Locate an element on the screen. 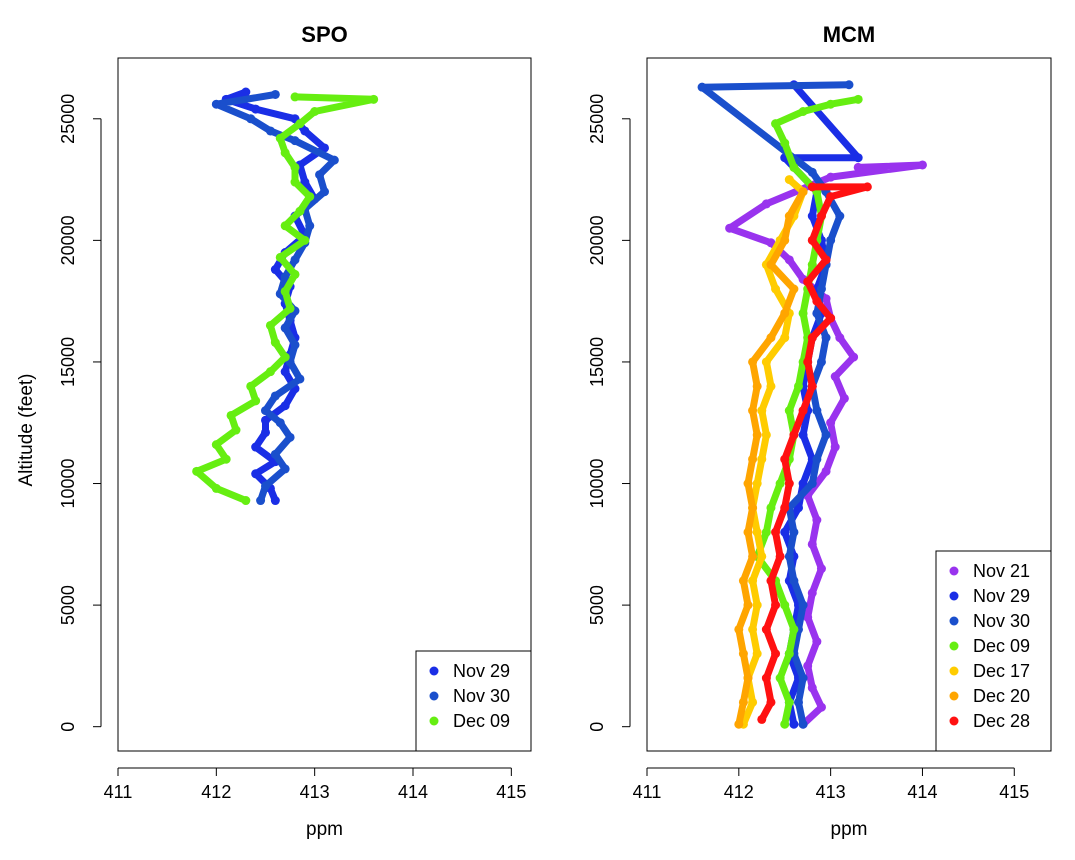 The image size is (1075, 860). spo-y-tick-label: 5000 is located at coordinates (68, 605).